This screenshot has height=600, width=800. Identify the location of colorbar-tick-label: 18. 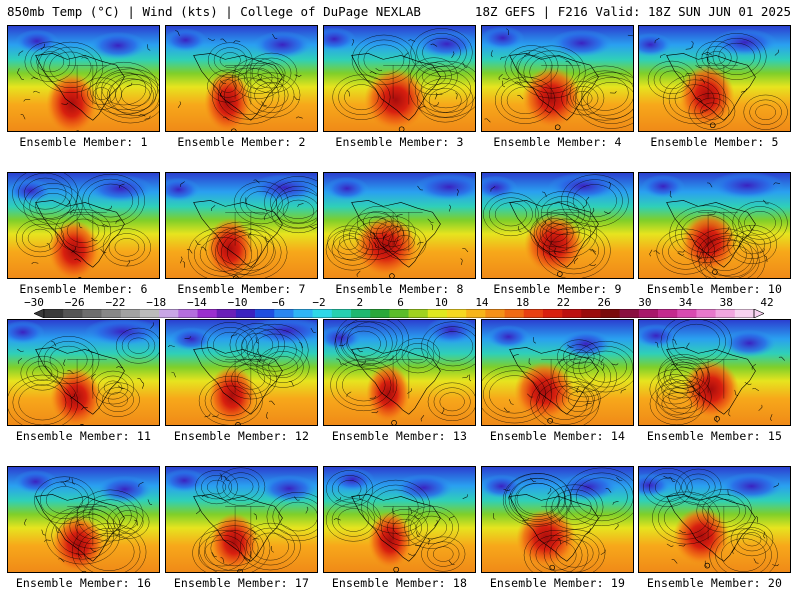
(523, 302).